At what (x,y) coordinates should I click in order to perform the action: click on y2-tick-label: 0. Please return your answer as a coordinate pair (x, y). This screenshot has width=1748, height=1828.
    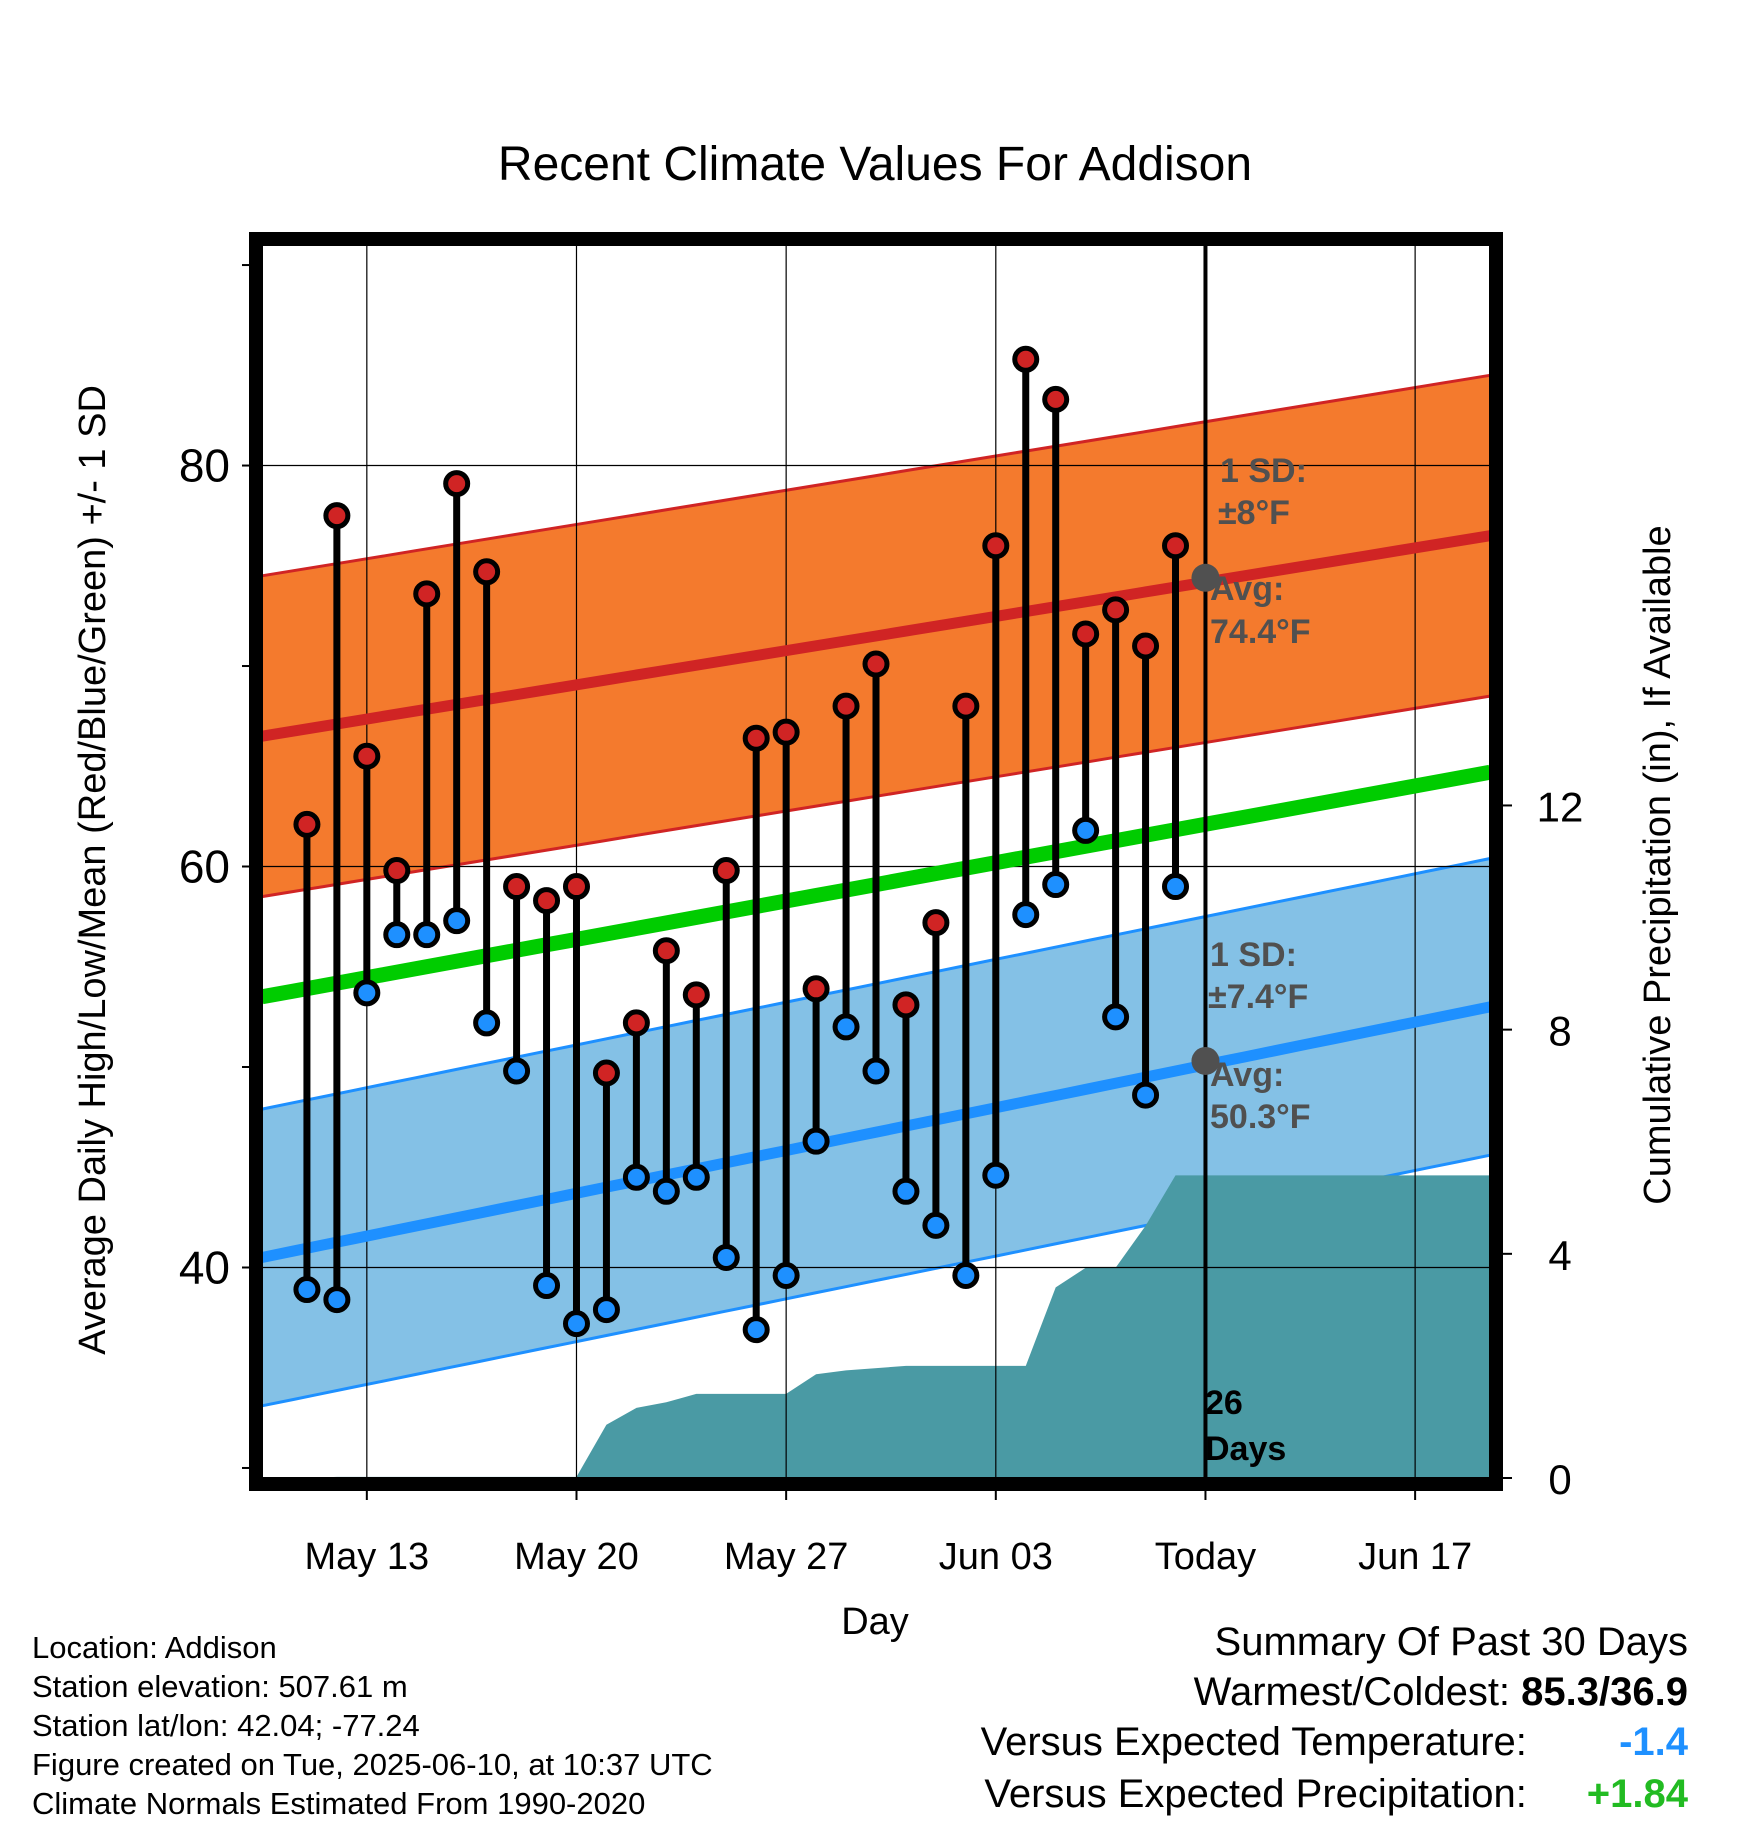
    Looking at the image, I should click on (1559, 1479).